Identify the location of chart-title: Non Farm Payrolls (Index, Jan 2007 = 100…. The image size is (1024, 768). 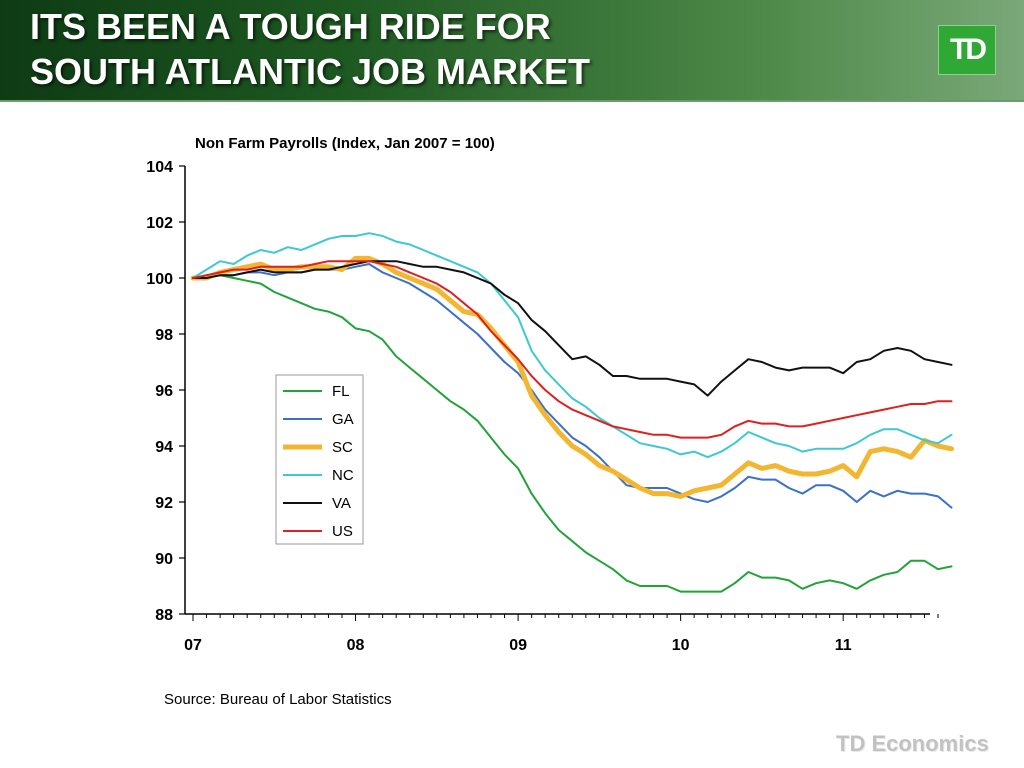
(345, 143).